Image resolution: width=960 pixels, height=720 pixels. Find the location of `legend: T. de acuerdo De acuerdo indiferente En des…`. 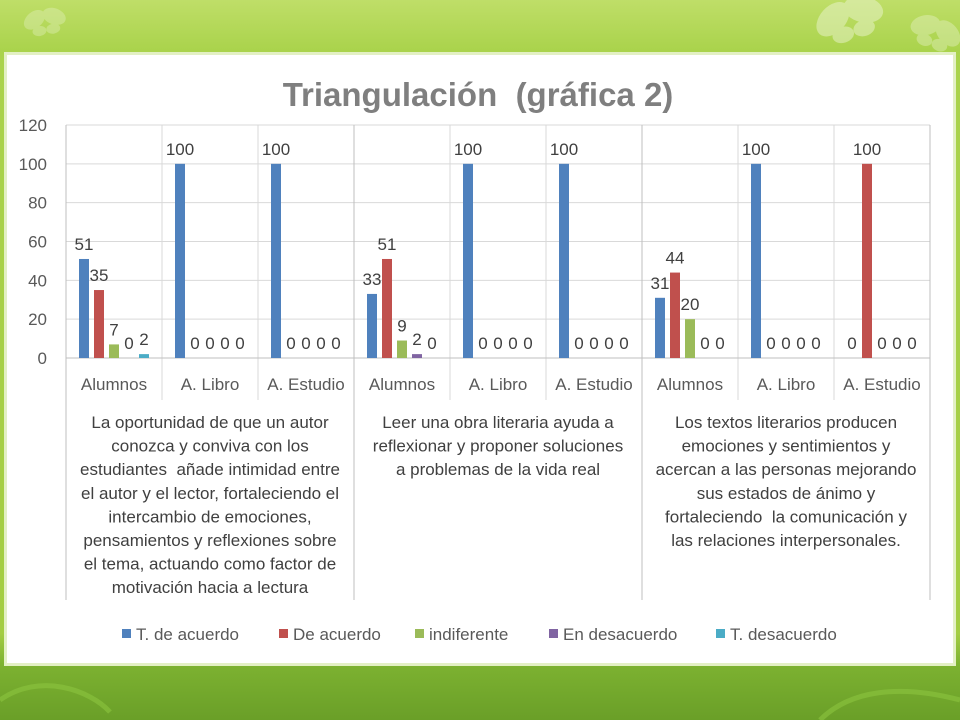

legend: T. de acuerdo De acuerdo indiferente En des… is located at coordinates (479, 634).